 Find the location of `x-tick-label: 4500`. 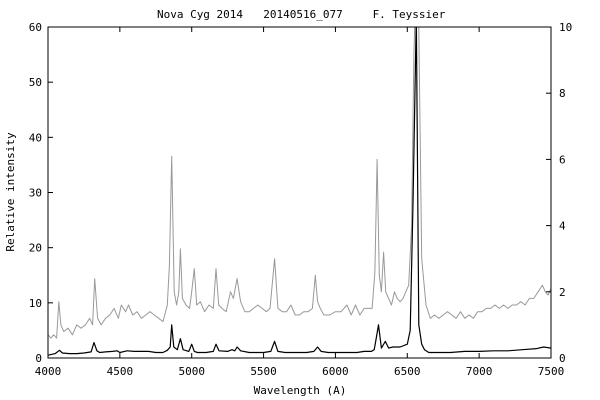

x-tick-label: 4500 is located at coordinates (120, 371).